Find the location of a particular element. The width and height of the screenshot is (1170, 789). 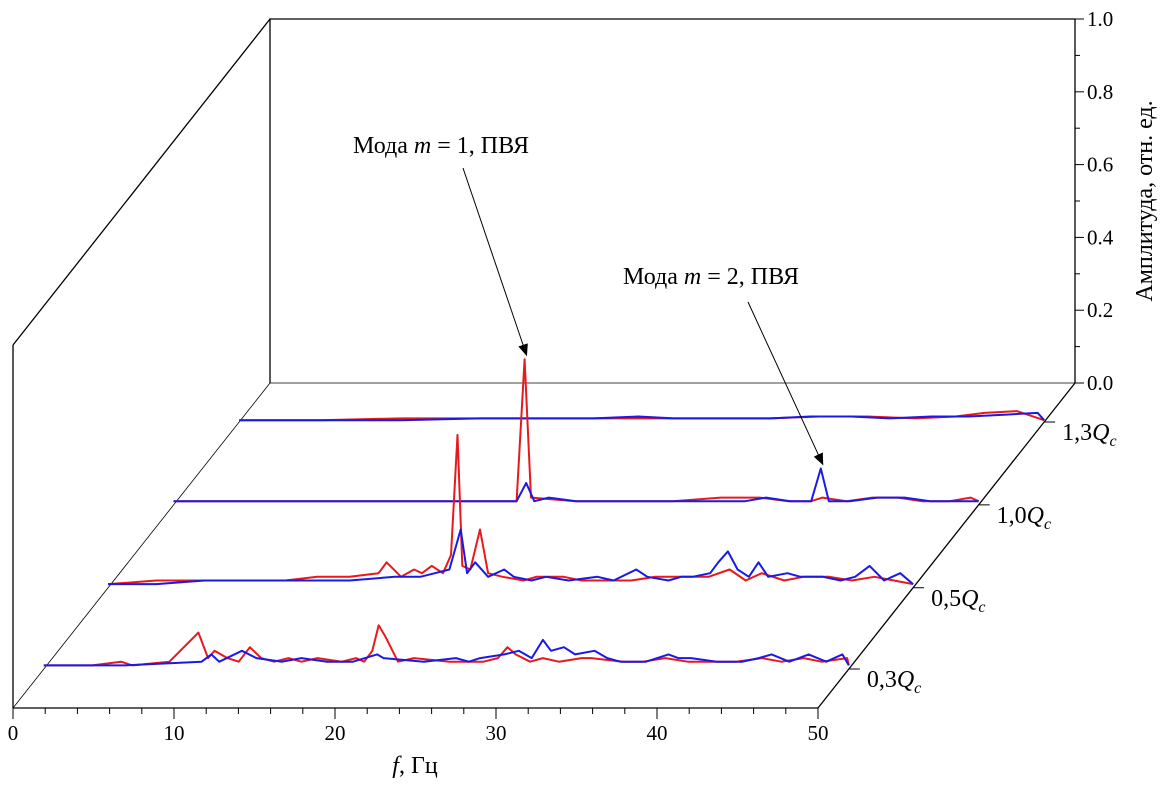

z-tick-label: 0.6 is located at coordinates (1100, 165).